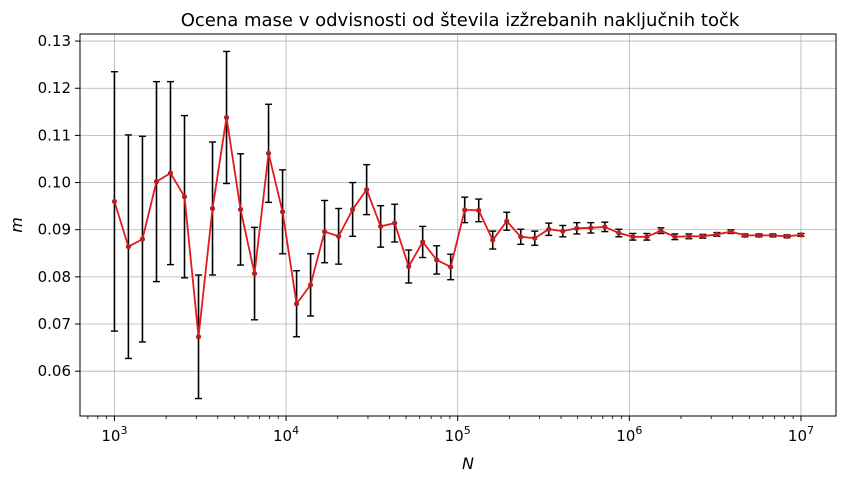 This screenshot has height=482, width=865. Describe the element at coordinates (54, 230) in the screenshot. I see `y-tick-label: 0.09` at that location.